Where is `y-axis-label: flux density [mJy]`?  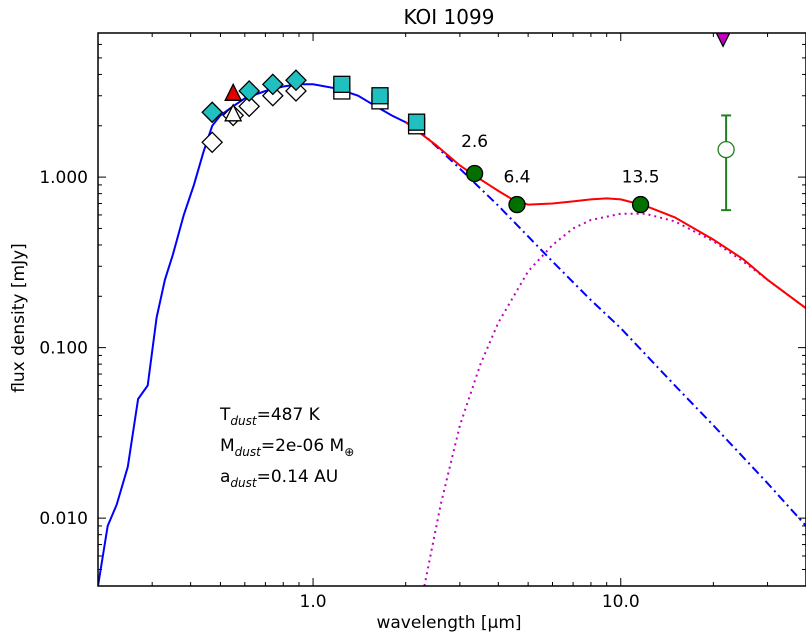 y-axis-label: flux density [mJy] is located at coordinates (19, 318).